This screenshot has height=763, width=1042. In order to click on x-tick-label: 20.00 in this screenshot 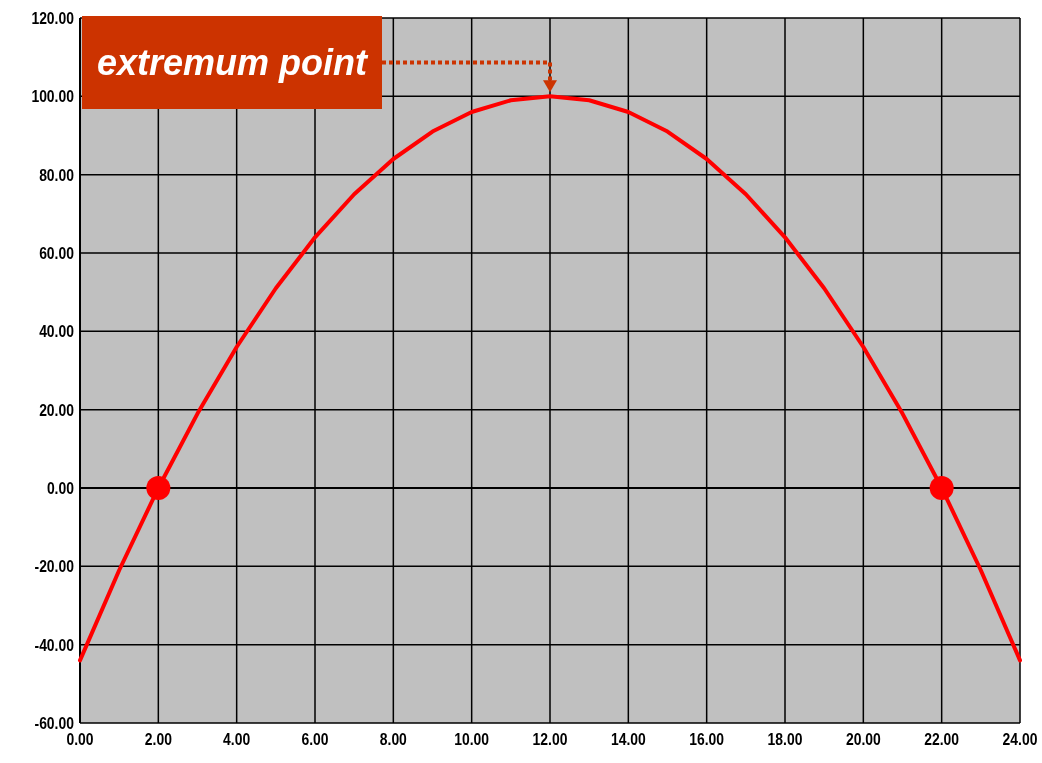, I will do `click(863, 739)`.